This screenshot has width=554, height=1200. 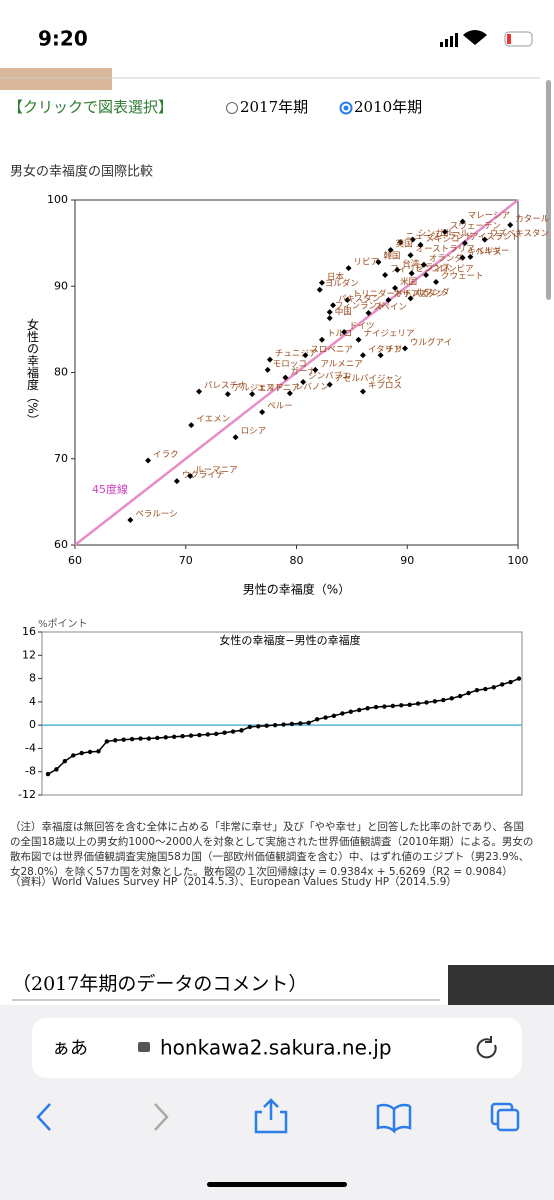 What do you see at coordinates (411, 263) in the screenshot?
I see `point-label: 台湾` at bounding box center [411, 263].